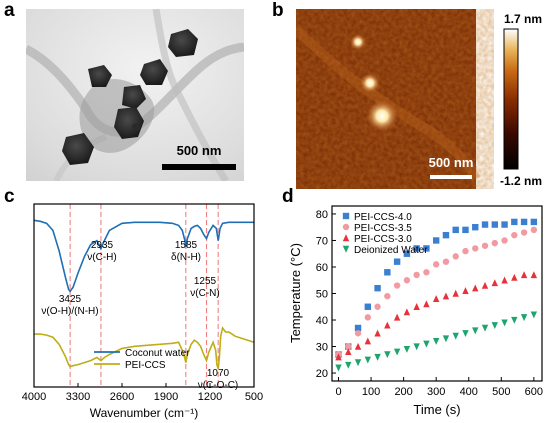 This screenshot has height=423, width=550. I want to click on x-tick-label: 400, so click(469, 392).